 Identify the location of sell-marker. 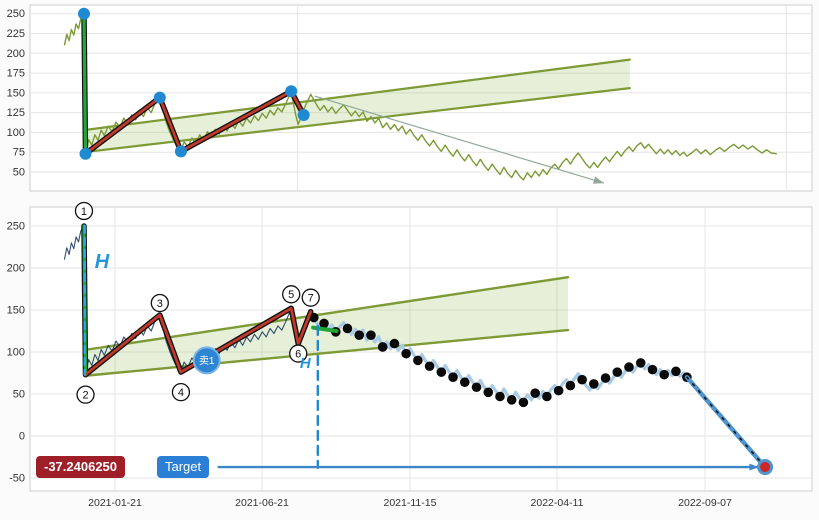
(206, 360).